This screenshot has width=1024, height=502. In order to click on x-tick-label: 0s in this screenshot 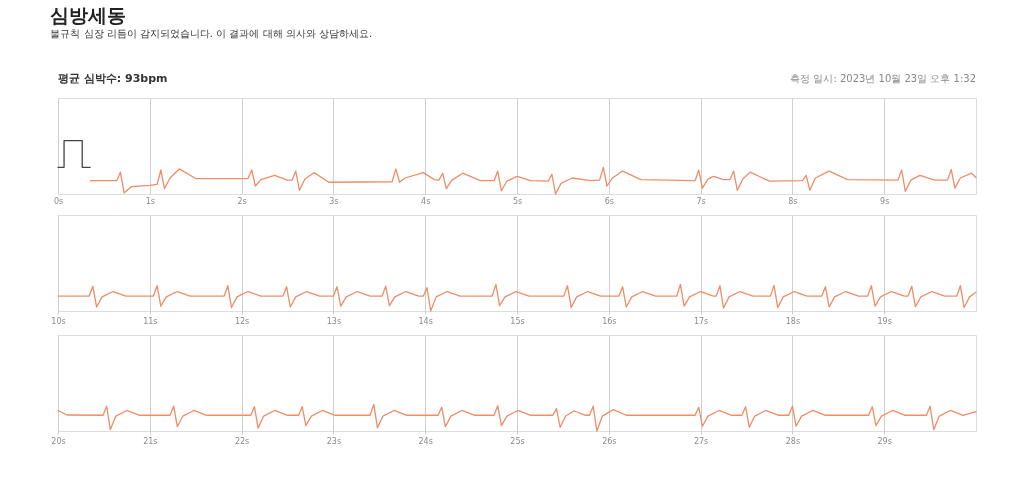, I will do `click(58, 201)`.